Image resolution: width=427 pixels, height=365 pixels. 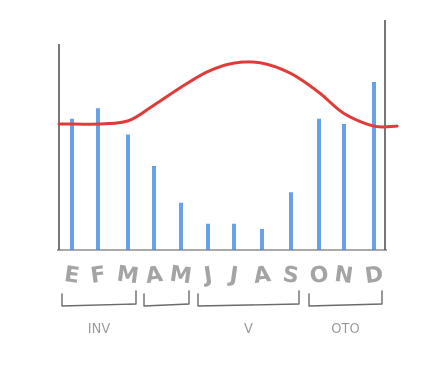 I want to click on month-label-2: M, so click(x=127, y=276).